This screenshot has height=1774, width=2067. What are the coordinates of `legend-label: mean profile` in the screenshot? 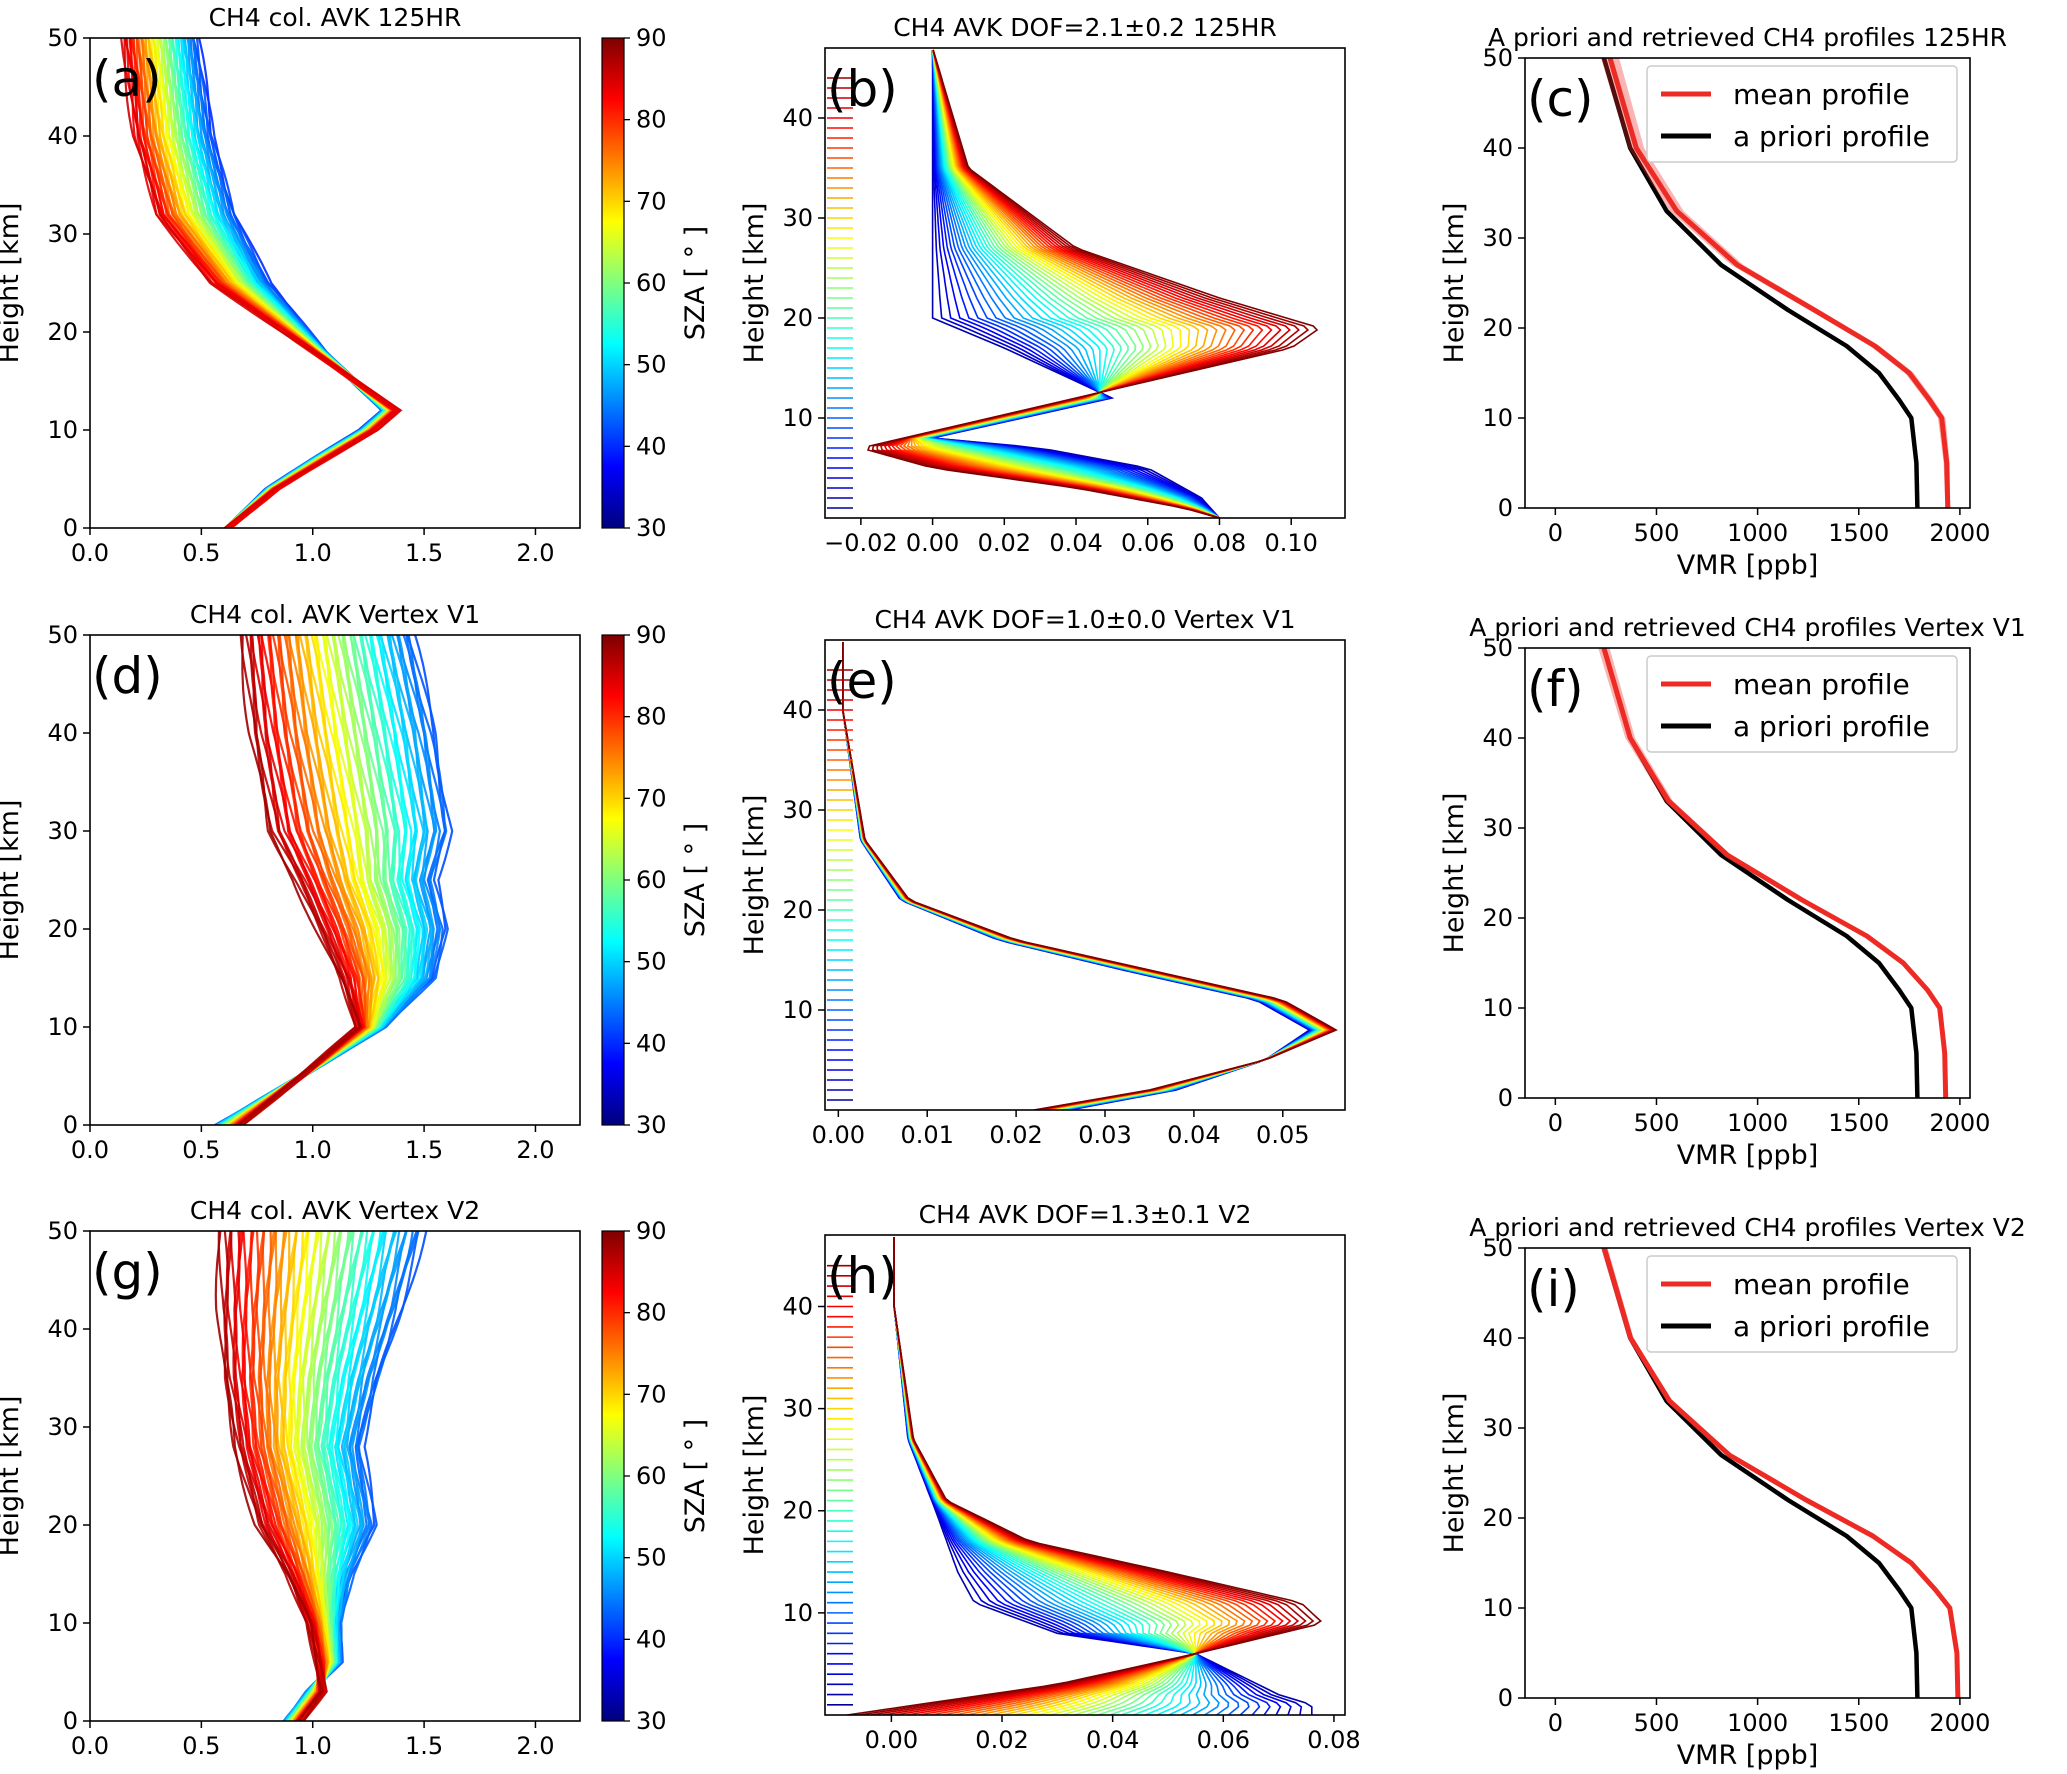 It's located at (1821, 684).